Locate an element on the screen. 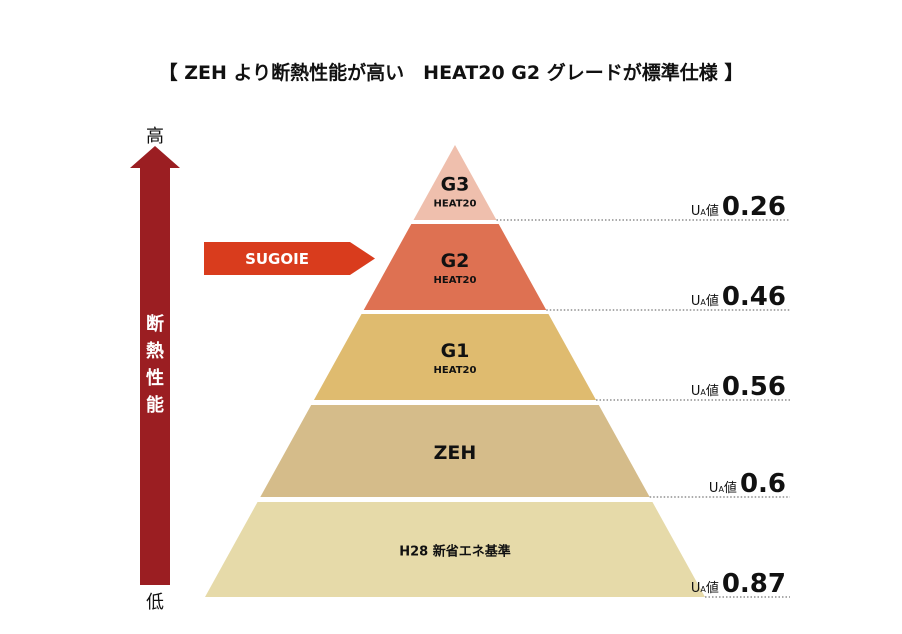  axis-high: 高 is located at coordinates (155, 136).